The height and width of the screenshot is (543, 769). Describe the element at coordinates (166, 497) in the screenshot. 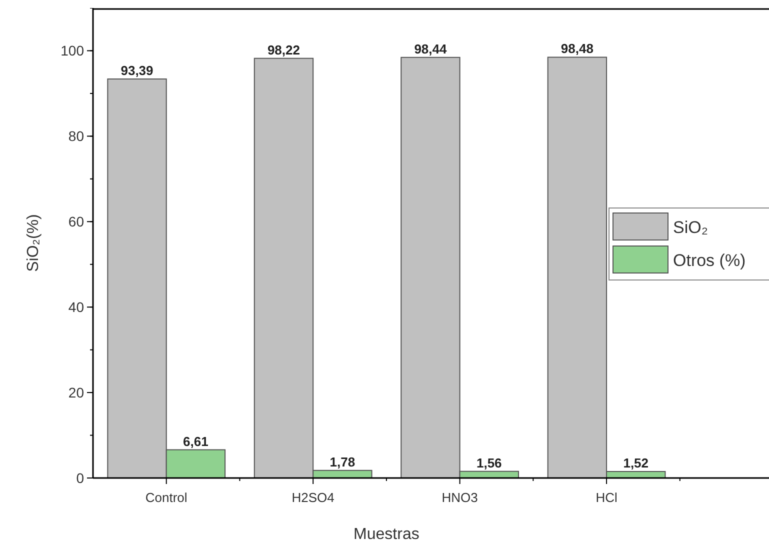

I see `x-tick-label: Control` at that location.